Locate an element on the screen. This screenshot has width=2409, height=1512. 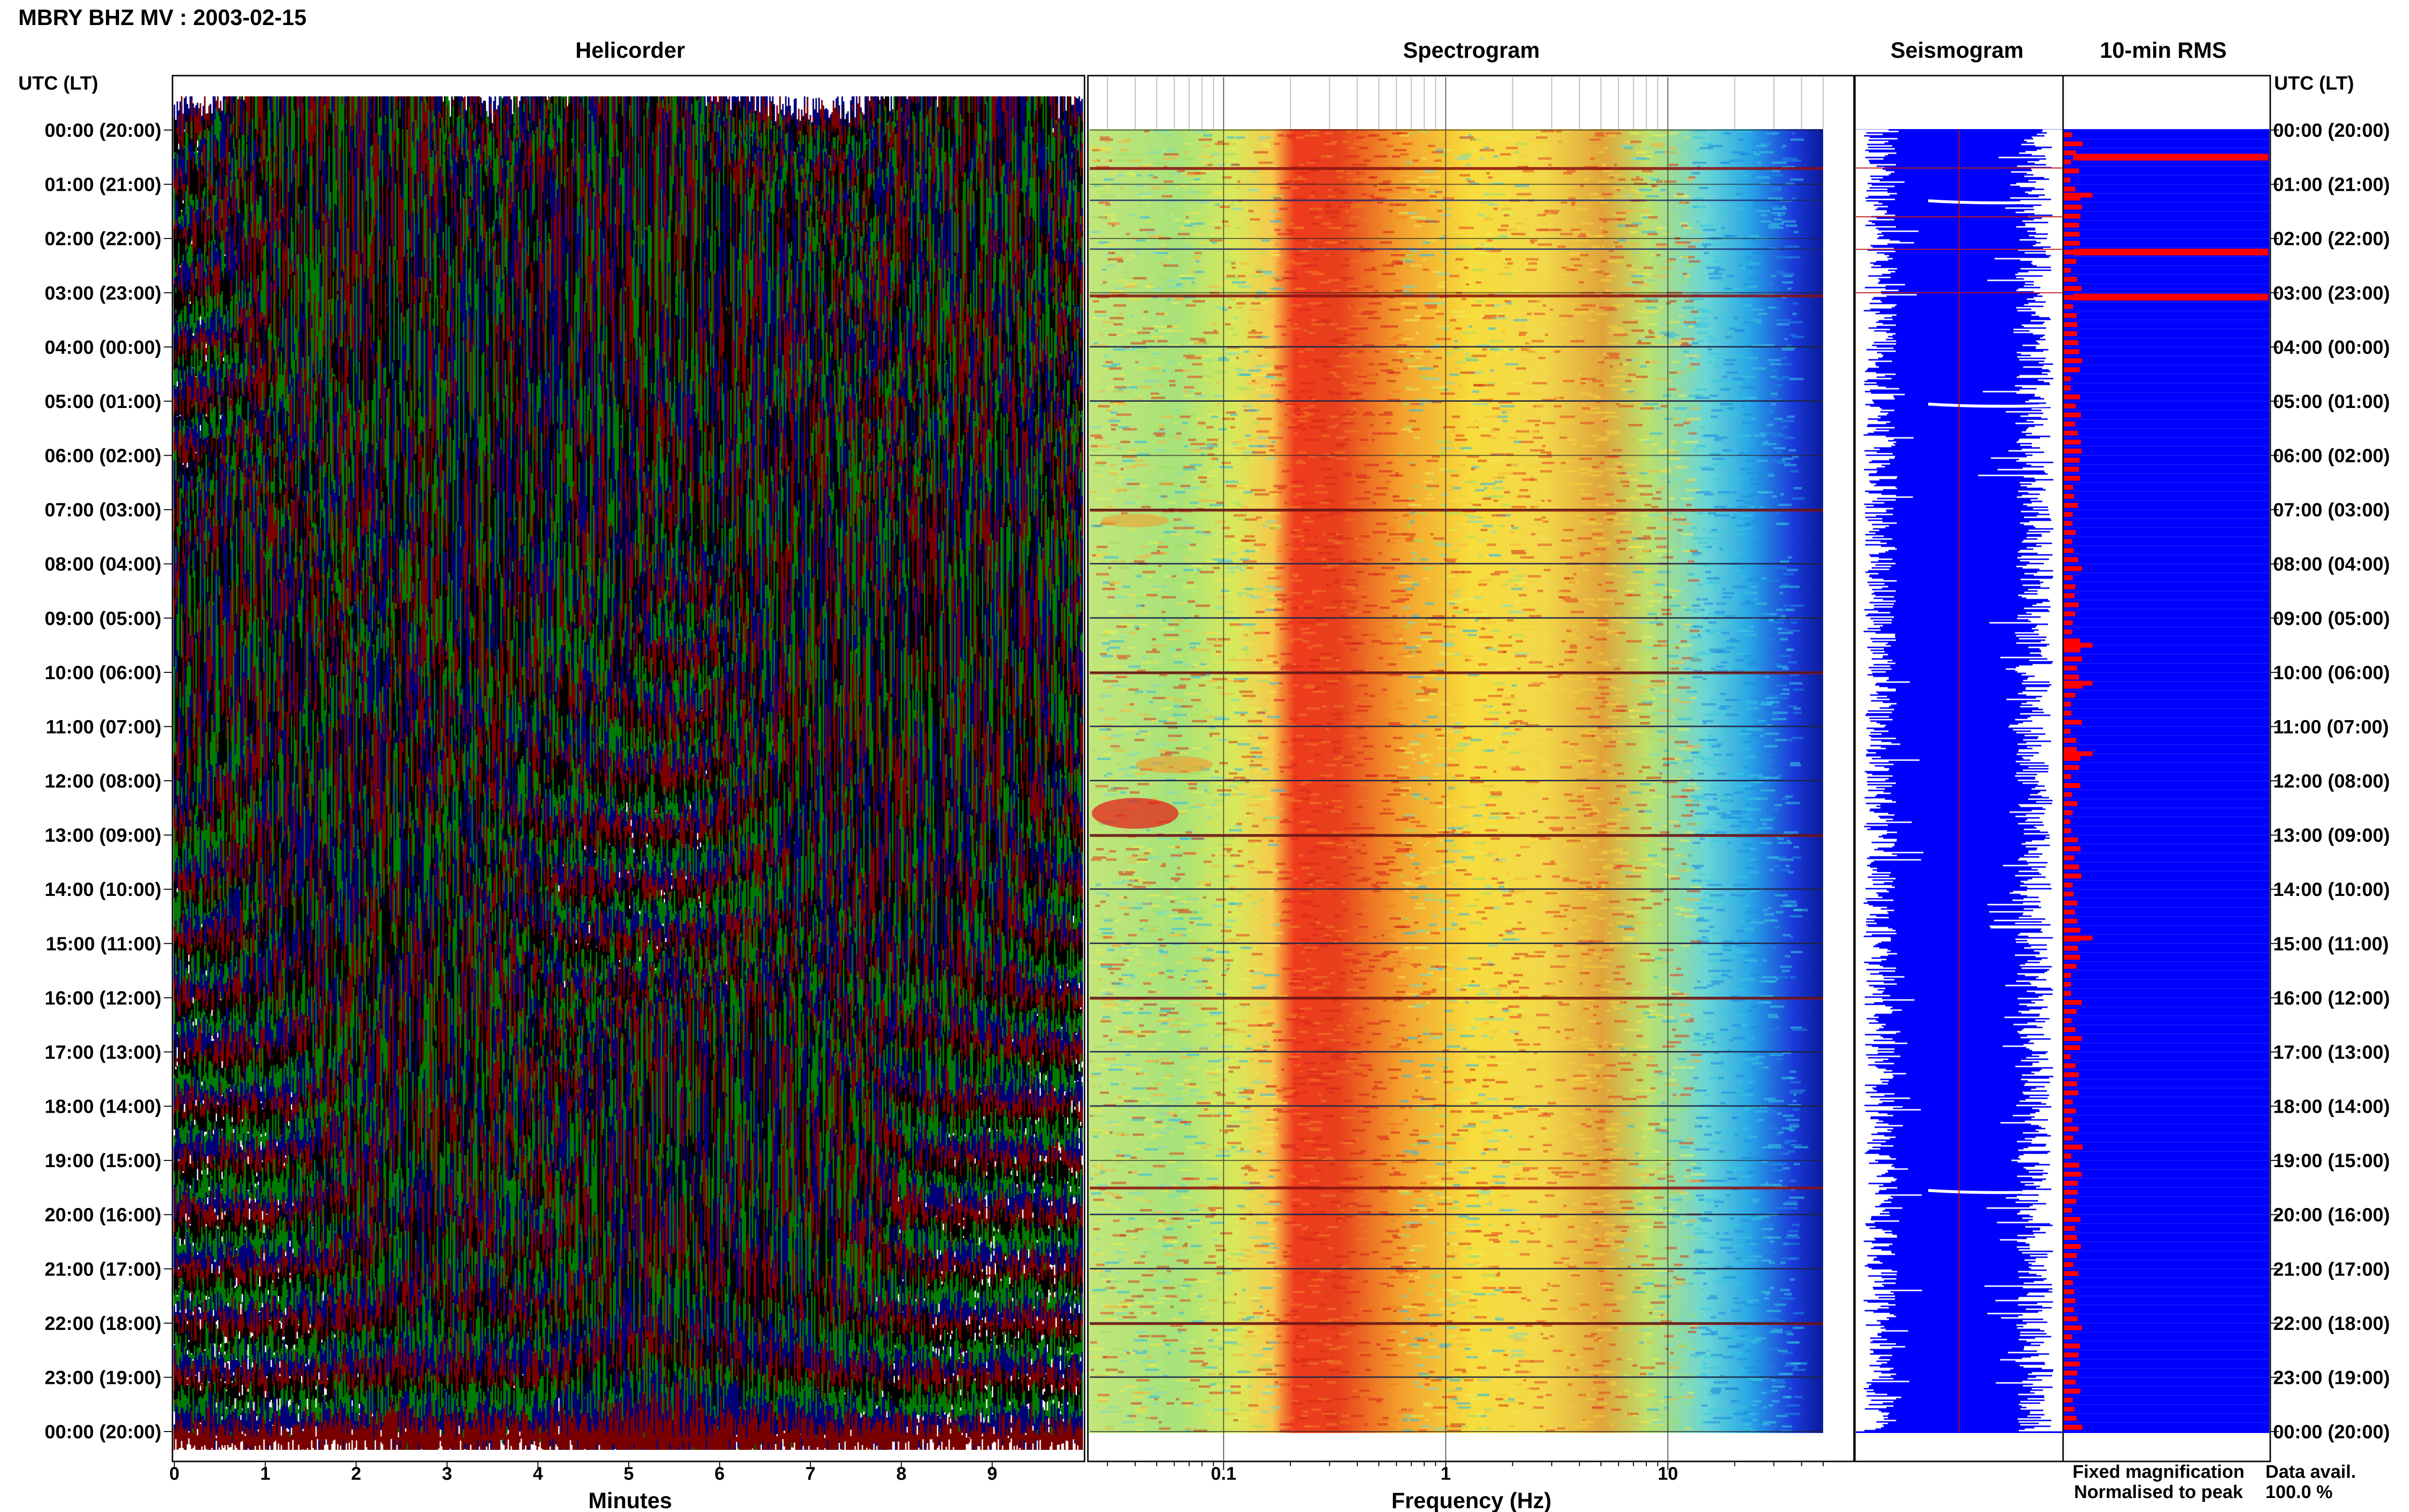
hour-label-left: 20:00 (16:00) is located at coordinates (103, 1215).